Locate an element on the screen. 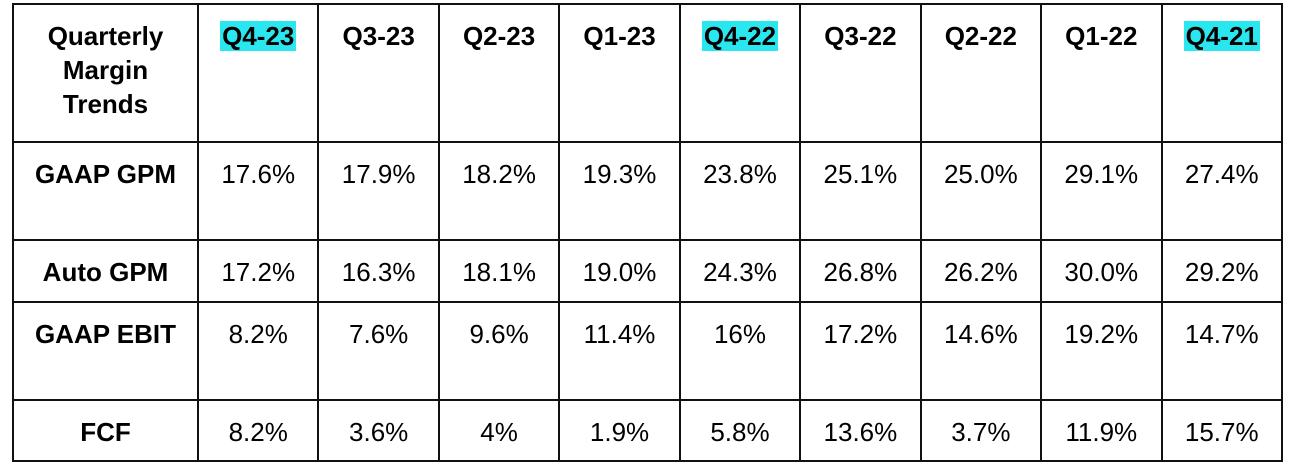  value-cell: 29.1% is located at coordinates (1101, 191).